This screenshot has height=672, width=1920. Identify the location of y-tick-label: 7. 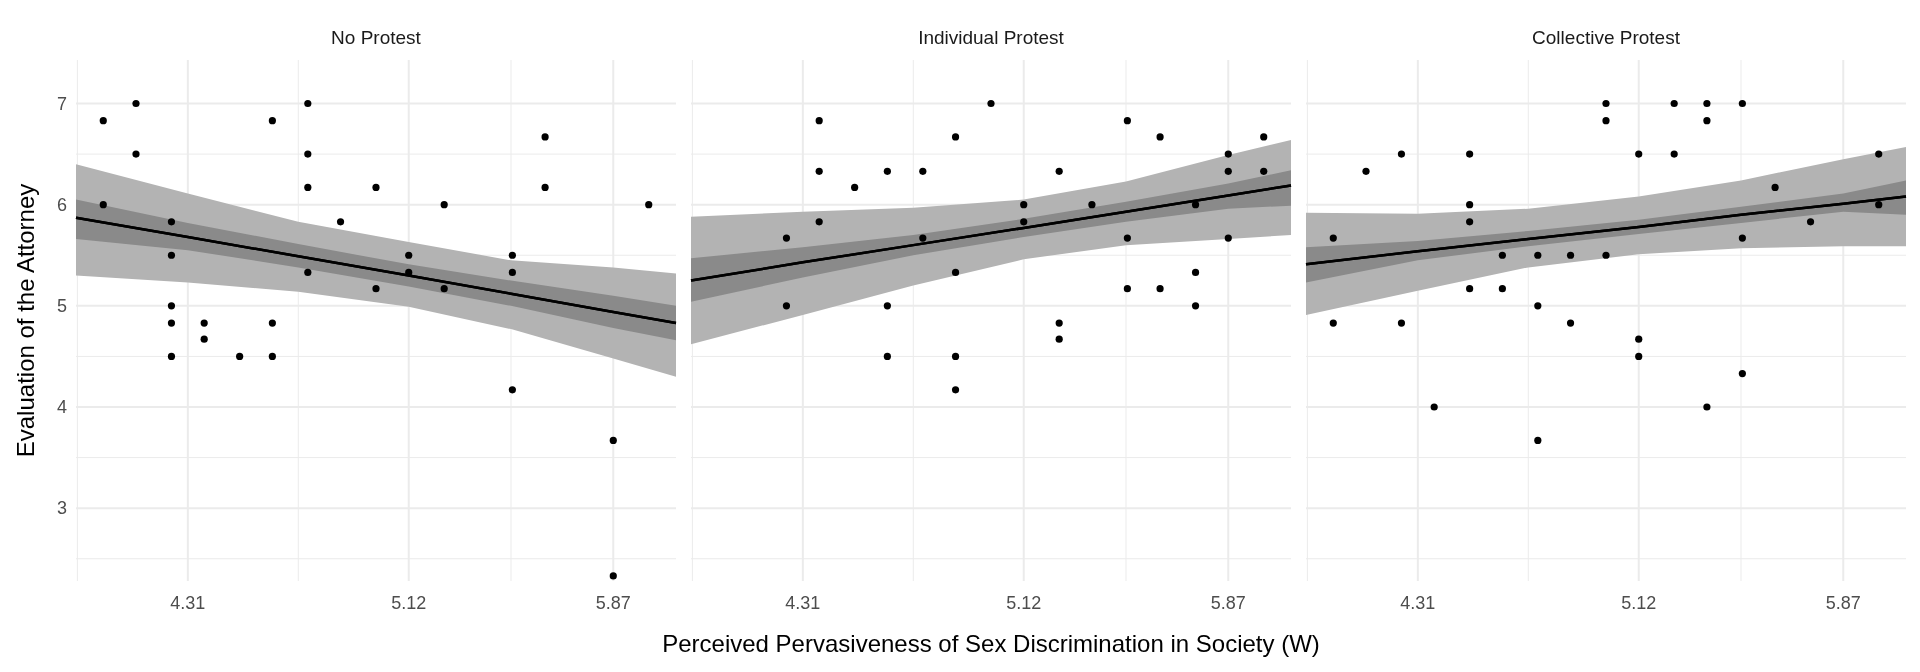
(61, 103).